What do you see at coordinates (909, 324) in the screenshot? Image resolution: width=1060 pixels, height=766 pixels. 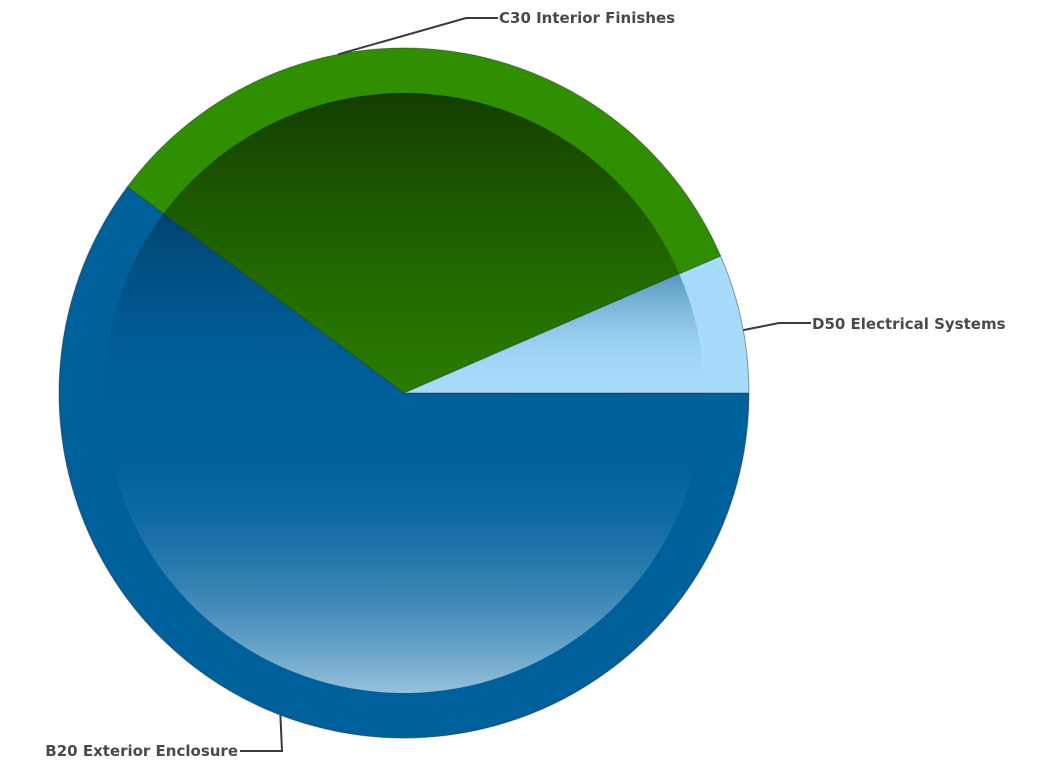 I see `slice-label-d50-electrical-systems: D50 Electrical Systems` at bounding box center [909, 324].